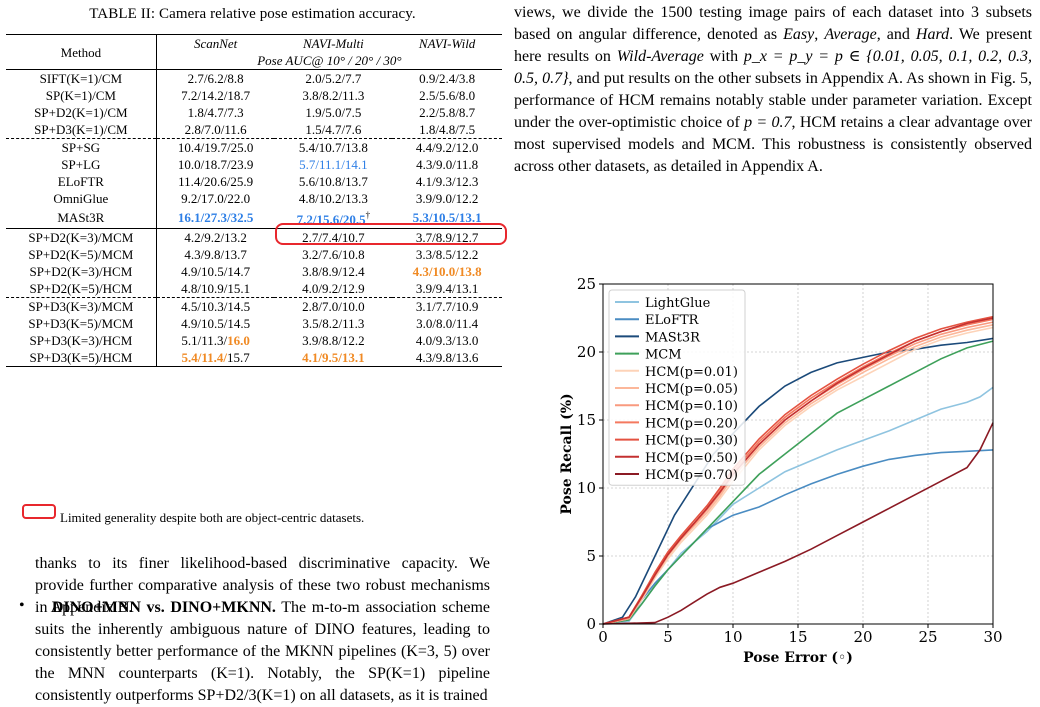 The height and width of the screenshot is (707, 1040). I want to click on value-cell: 3.8/8.9/12.4, so click(333, 271).